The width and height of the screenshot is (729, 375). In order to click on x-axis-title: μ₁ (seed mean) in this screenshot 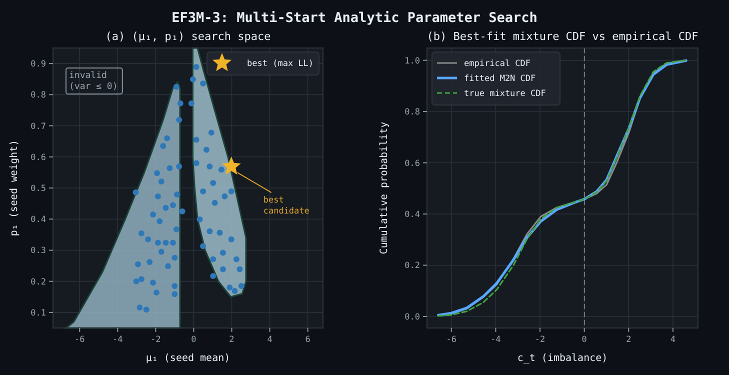, I will do `click(188, 358)`.